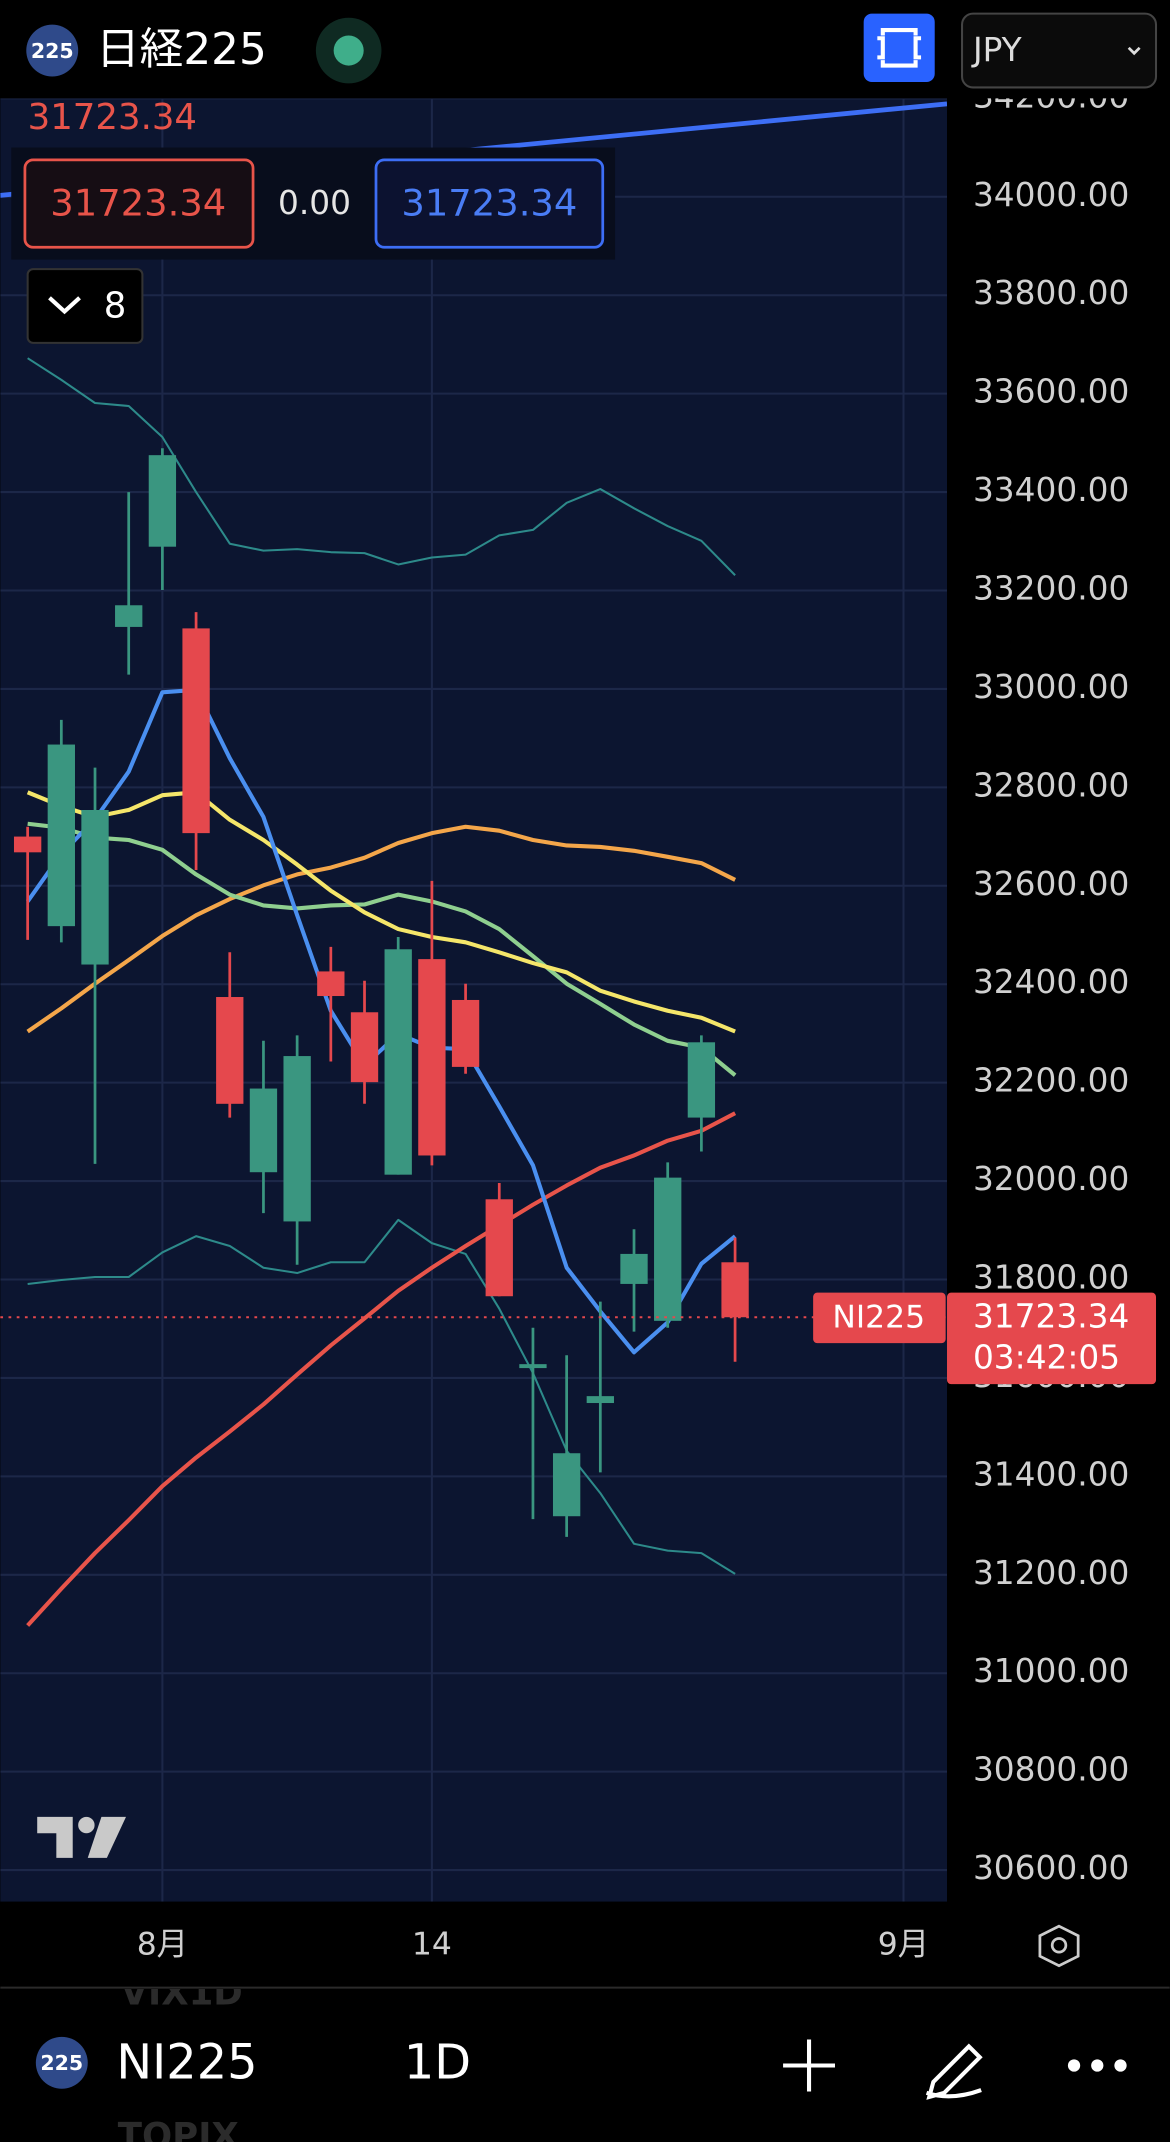 The width and height of the screenshot is (1170, 2142). What do you see at coordinates (1051, 1868) in the screenshot?
I see `y-tick-label: 30600.00` at bounding box center [1051, 1868].